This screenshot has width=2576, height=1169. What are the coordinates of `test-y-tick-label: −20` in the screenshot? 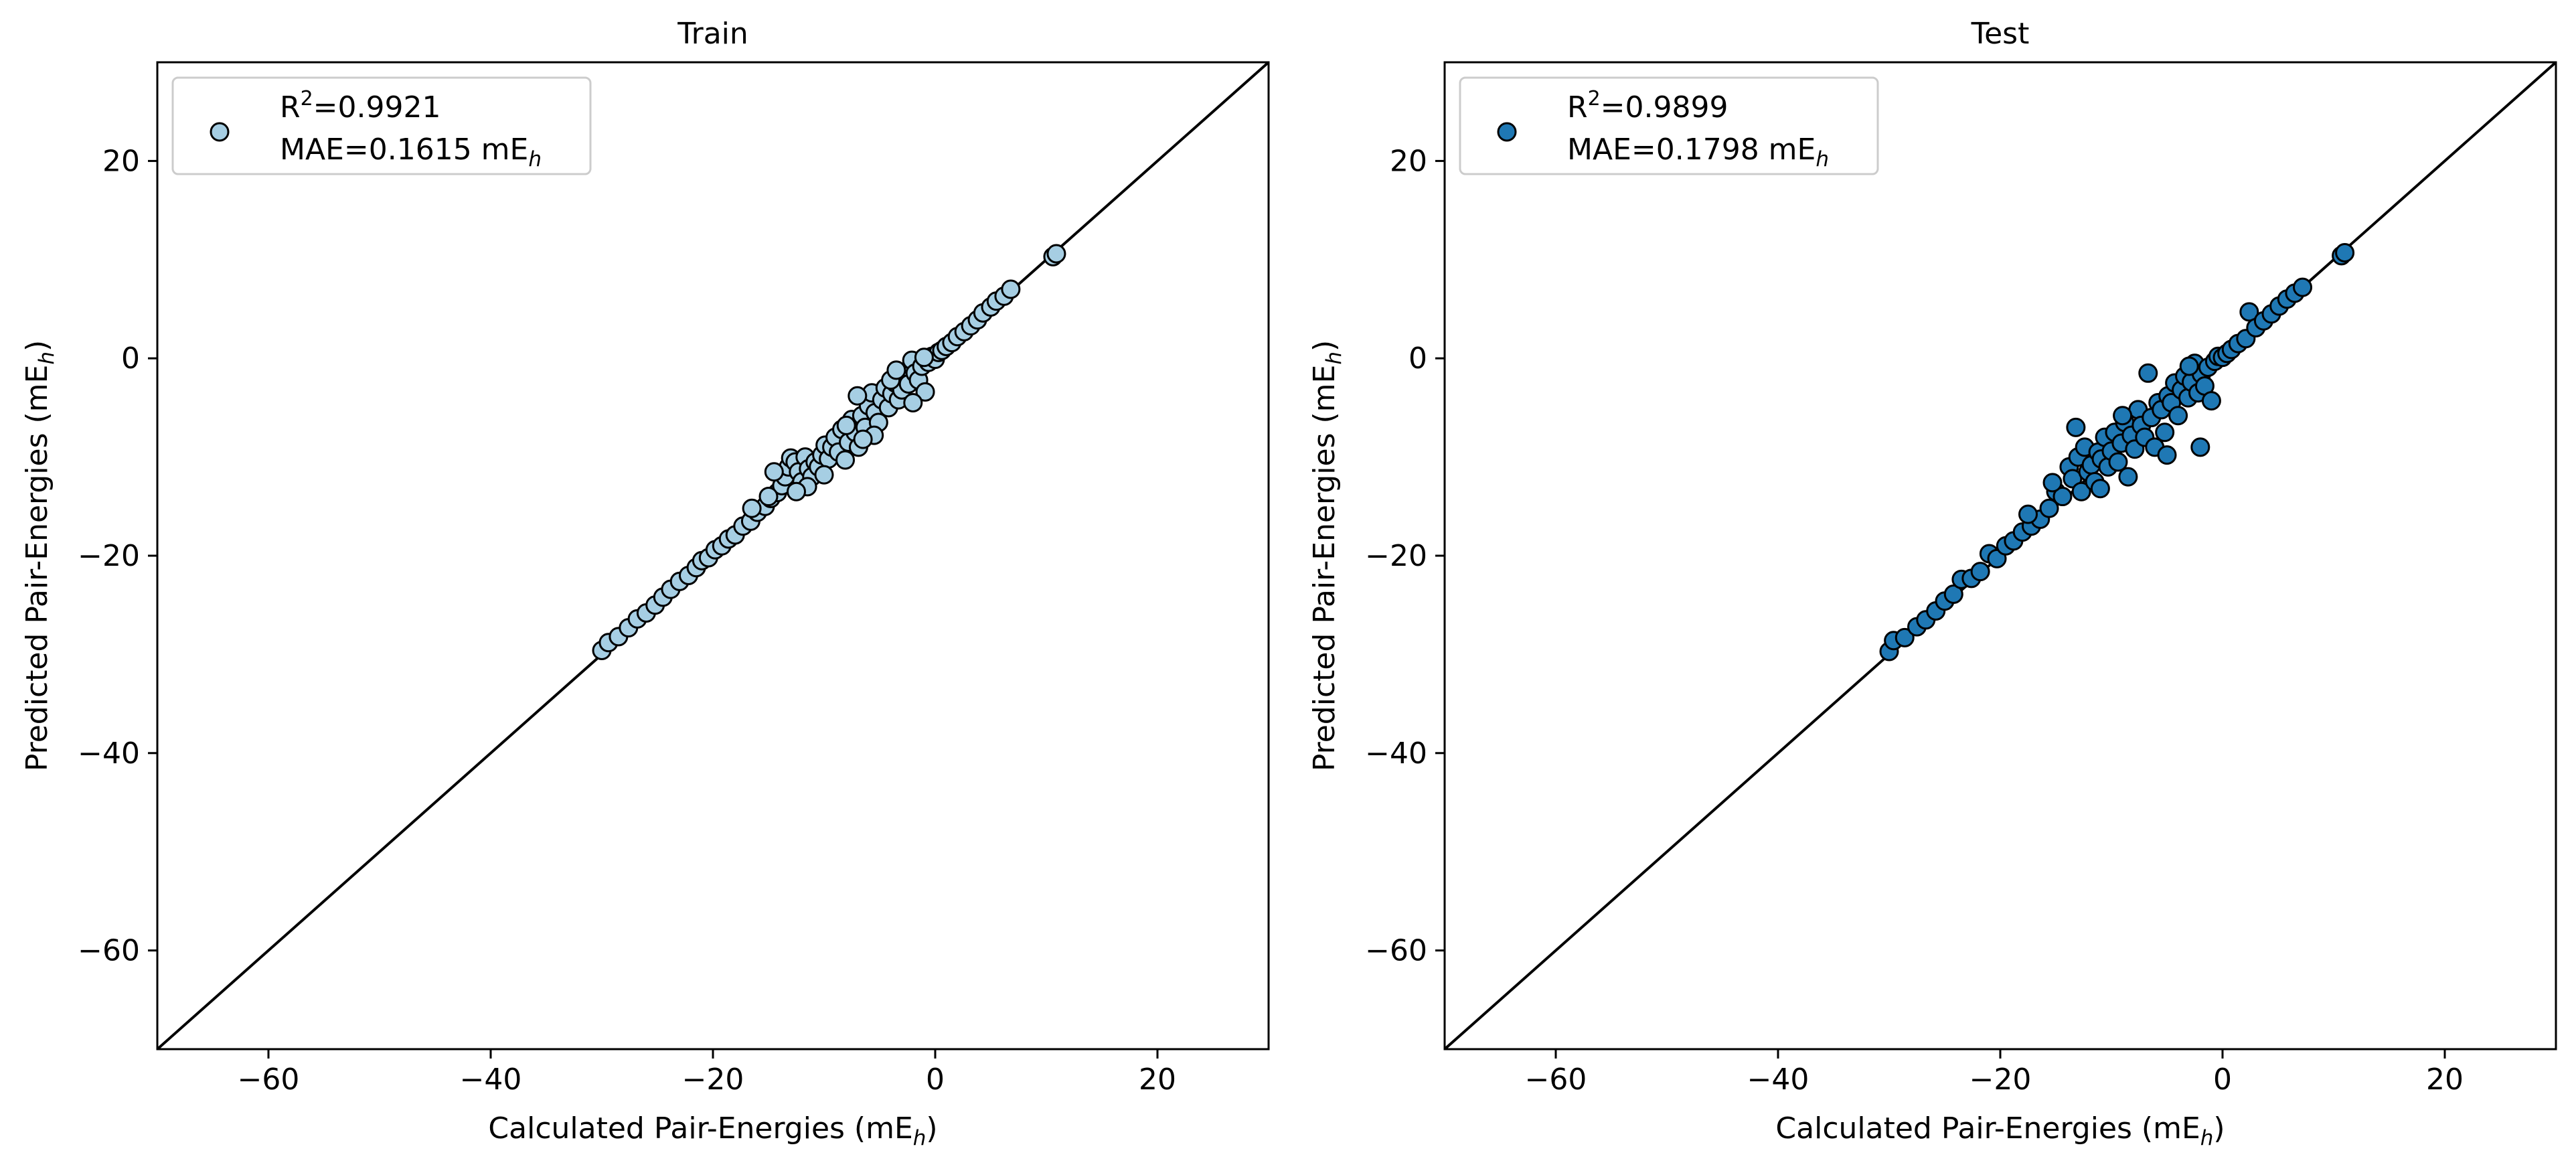 It's located at (1396, 556).